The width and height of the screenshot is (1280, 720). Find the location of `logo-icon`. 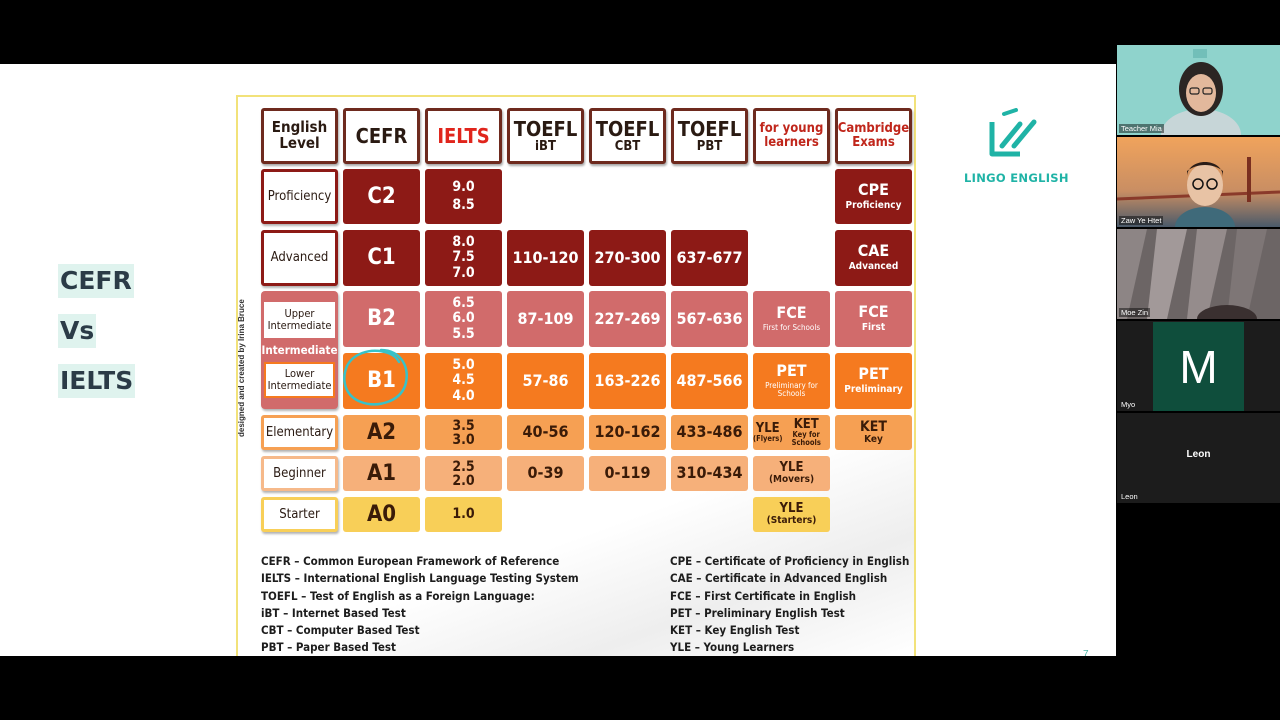

logo-icon is located at coordinates (1013, 132).